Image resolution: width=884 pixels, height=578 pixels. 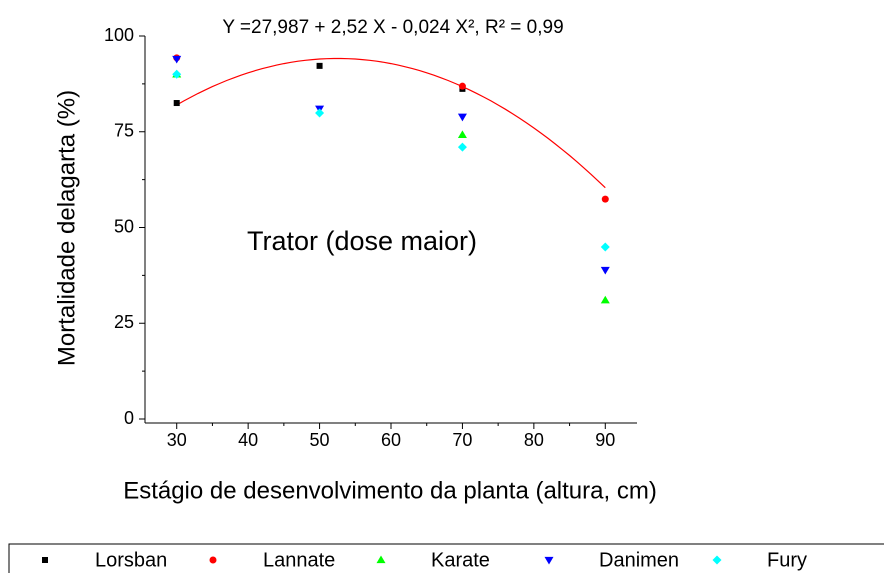 What do you see at coordinates (320, 440) in the screenshot?
I see `x-tick-label: 50` at bounding box center [320, 440].